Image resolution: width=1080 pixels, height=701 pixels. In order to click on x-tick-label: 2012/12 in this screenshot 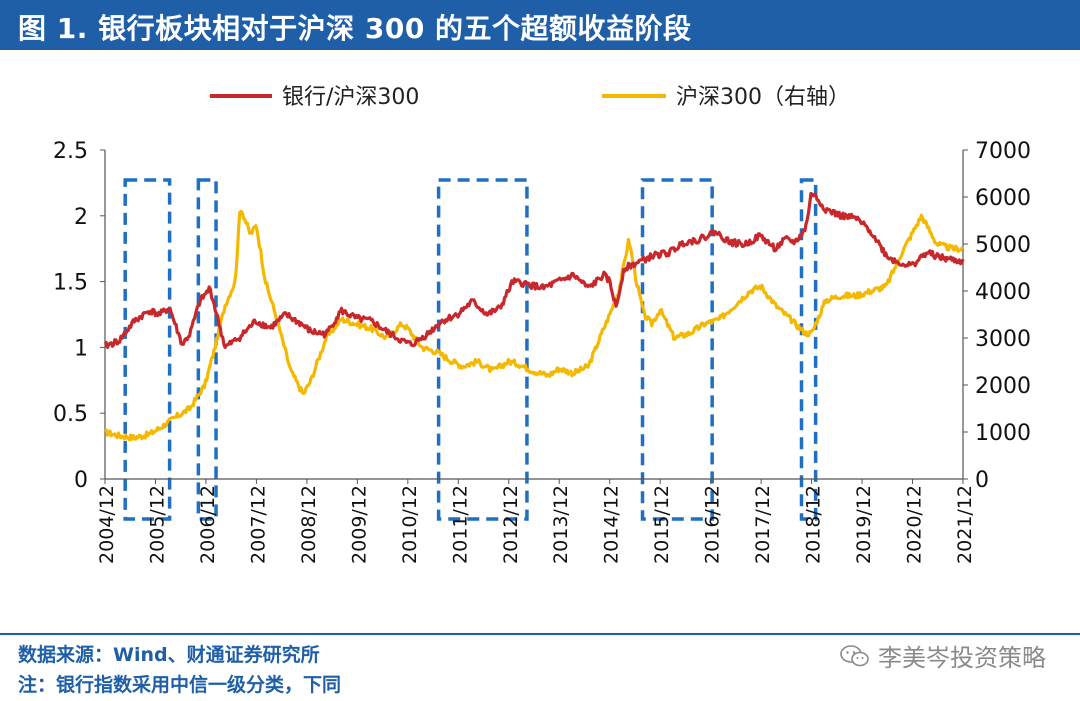, I will do `click(511, 524)`.